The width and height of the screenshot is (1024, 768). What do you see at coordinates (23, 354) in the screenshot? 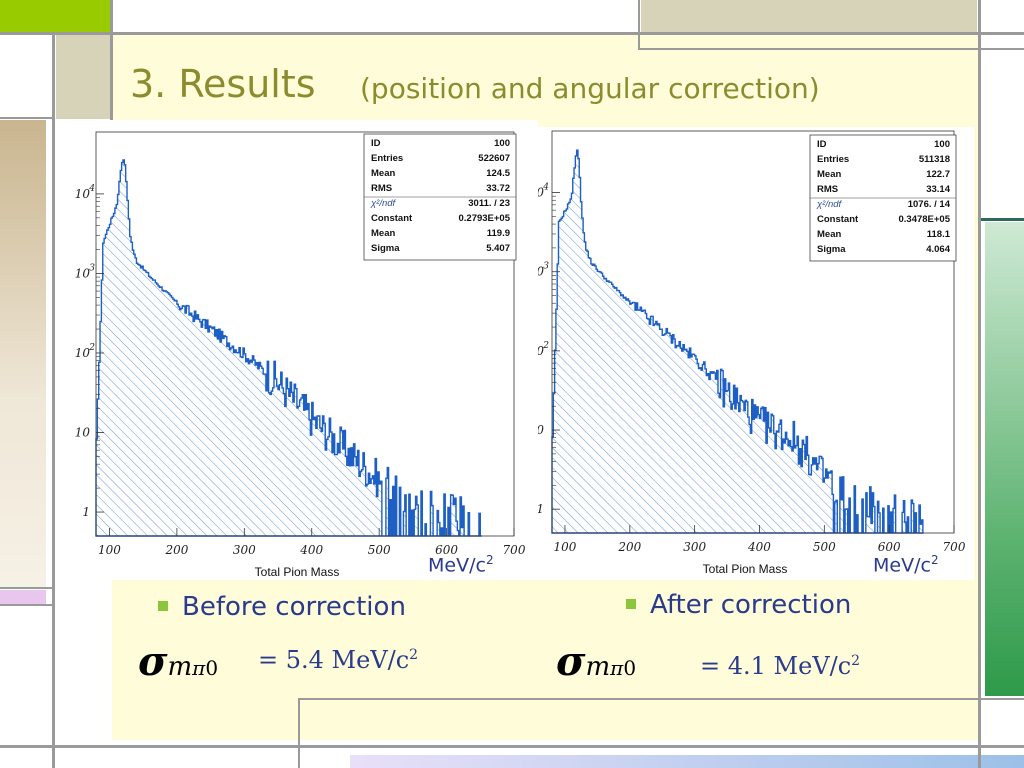
I see `deco-tan-strip` at bounding box center [23, 354].